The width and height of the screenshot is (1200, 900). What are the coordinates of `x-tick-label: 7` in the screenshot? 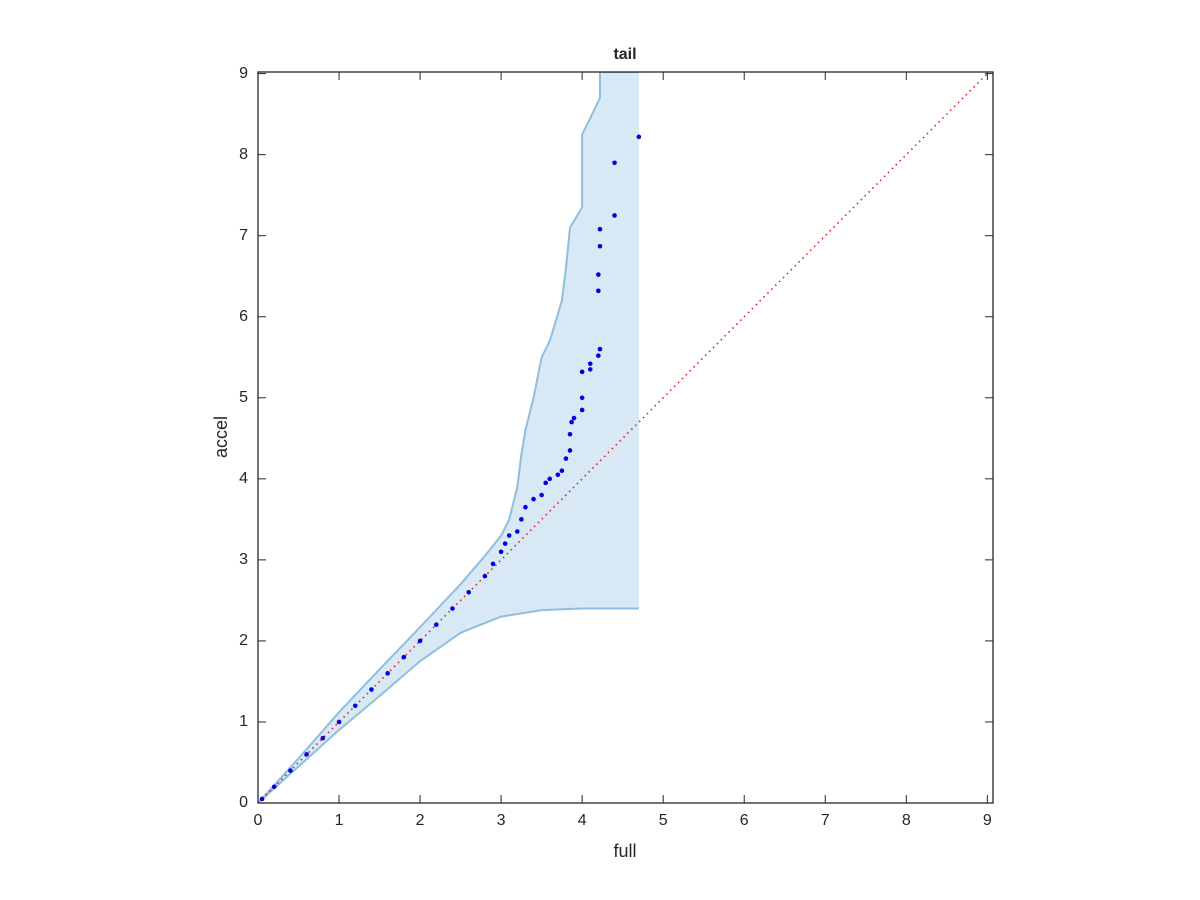 It's located at (825, 820).